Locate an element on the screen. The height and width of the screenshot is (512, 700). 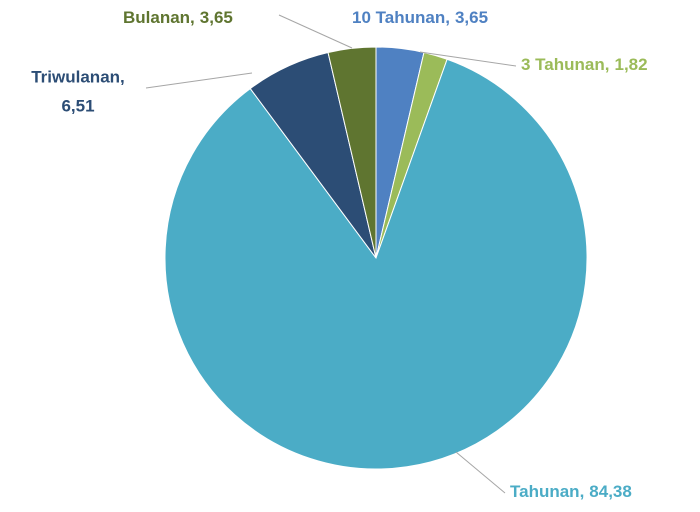
label-category: Tahunan, is located at coordinates (547, 491).